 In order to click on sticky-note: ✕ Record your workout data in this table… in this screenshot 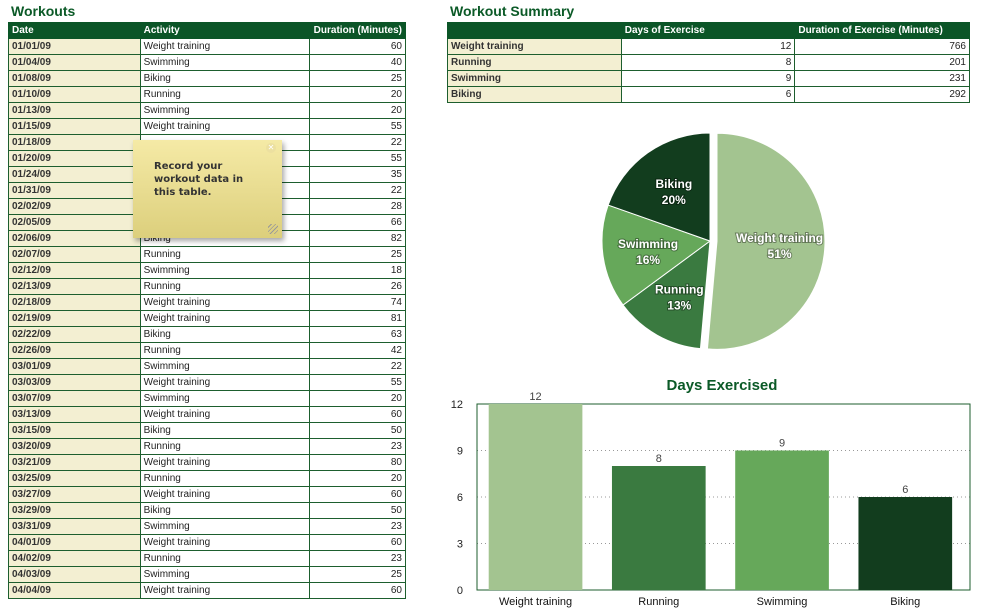, I will do `click(207, 189)`.